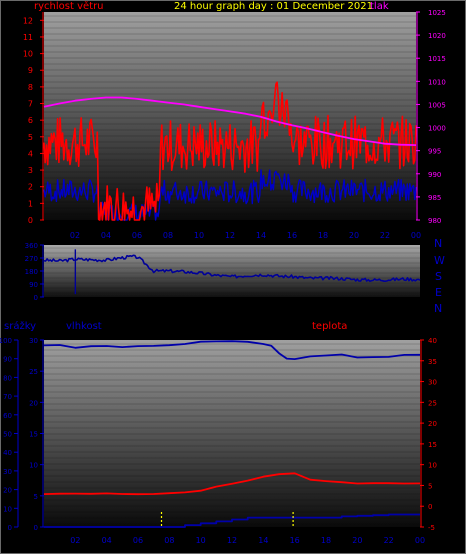 This screenshot has height=554, width=466. What do you see at coordinates (438, 276) in the screenshot?
I see `compass-s: S` at bounding box center [438, 276].